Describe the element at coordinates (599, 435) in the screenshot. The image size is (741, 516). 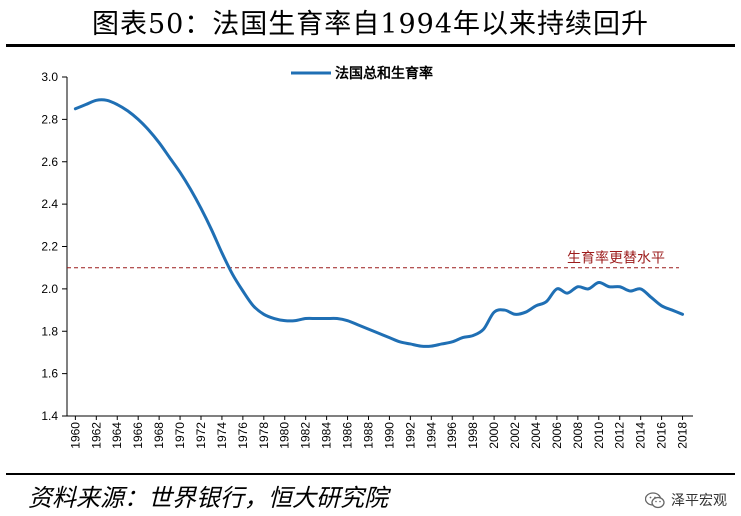
I see `x-tick-label: 2010` at that location.